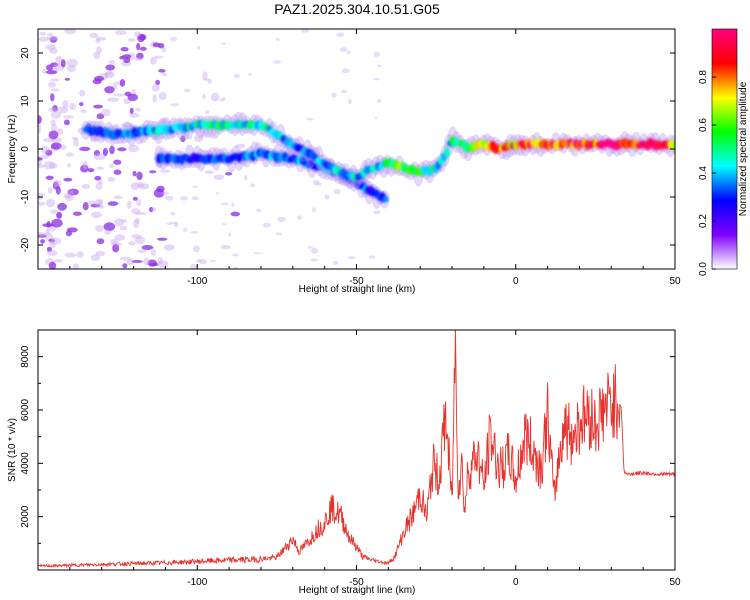  Describe the element at coordinates (197, 281) in the screenshot. I see `x-tick-label: -100` at that location.